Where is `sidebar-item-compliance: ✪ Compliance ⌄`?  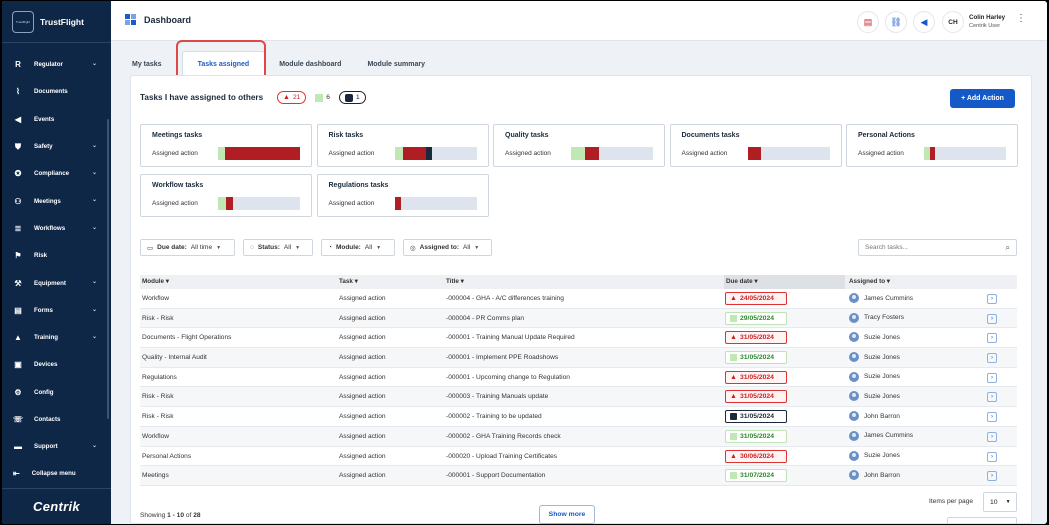
sidebar-item-compliance: ✪ Compliance ⌄ is located at coordinates (56, 173).